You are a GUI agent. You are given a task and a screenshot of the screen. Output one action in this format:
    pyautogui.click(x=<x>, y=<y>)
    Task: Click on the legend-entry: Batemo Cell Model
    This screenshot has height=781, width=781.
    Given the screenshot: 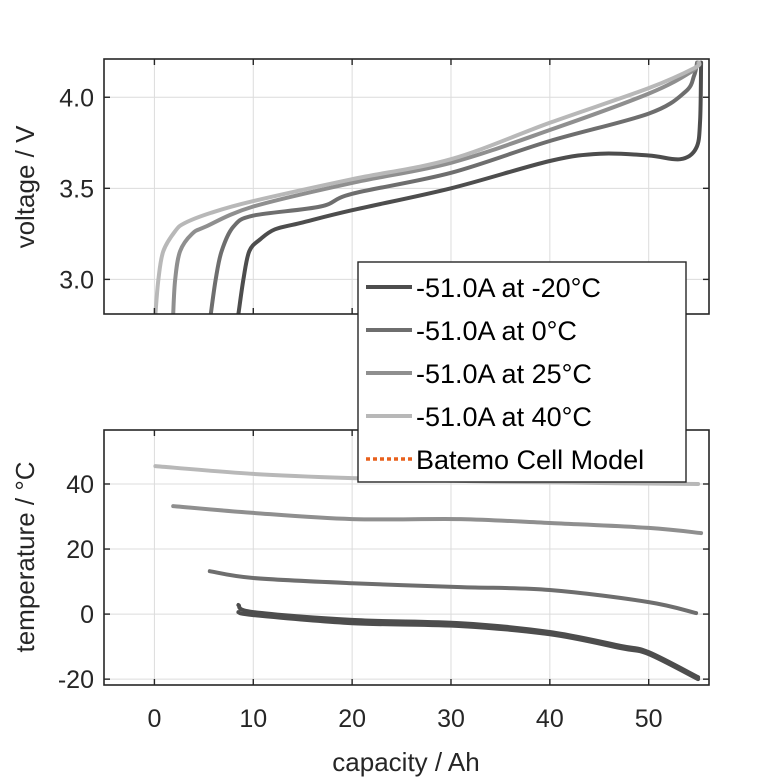 What is the action you would take?
    pyautogui.click(x=505, y=460)
    